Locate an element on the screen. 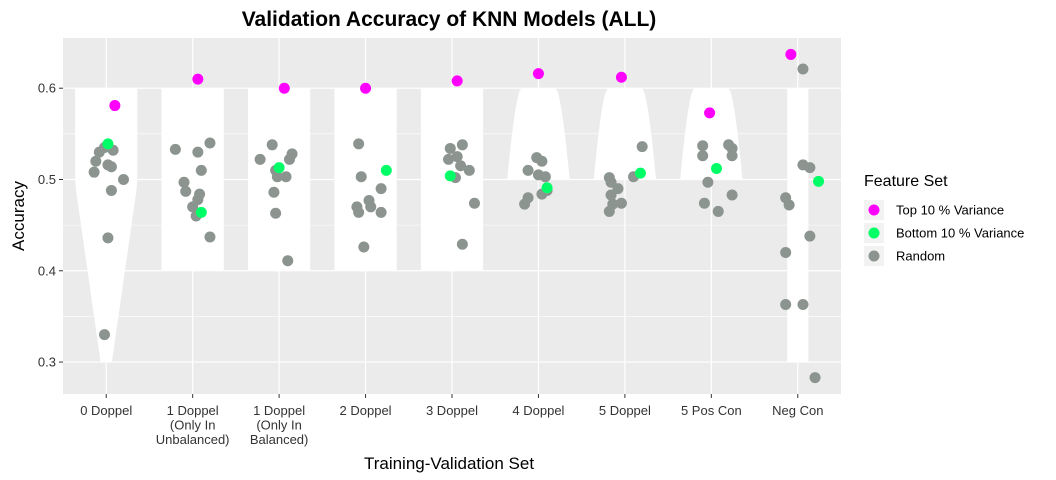 This screenshot has height=480, width=1056. x-tick-label: Balanced) is located at coordinates (279, 439).